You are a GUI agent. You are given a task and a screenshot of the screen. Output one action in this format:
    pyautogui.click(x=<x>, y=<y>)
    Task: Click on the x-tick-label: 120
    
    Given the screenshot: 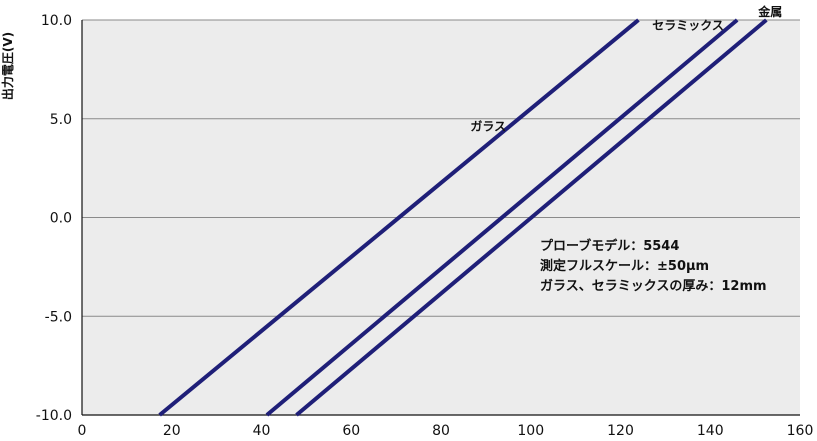 What is the action you would take?
    pyautogui.click(x=620, y=431)
    